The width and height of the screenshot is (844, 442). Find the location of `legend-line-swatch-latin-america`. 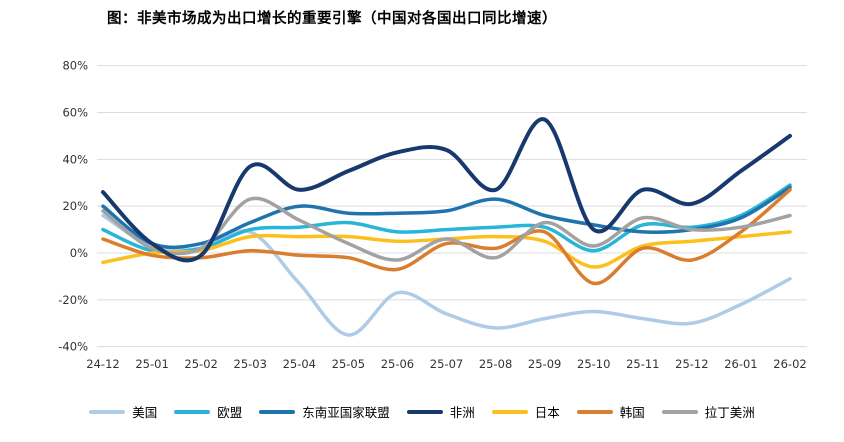

legend-line-swatch-latin-america is located at coordinates (679, 411).